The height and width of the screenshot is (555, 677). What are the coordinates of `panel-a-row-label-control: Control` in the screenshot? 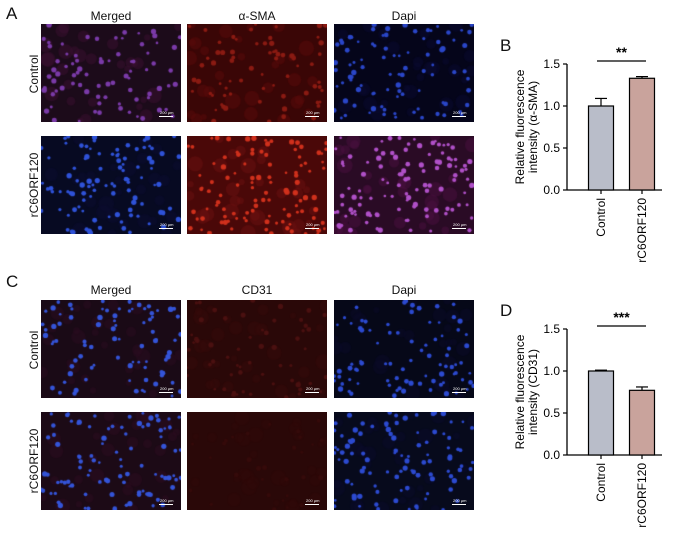 It's located at (34, 74).